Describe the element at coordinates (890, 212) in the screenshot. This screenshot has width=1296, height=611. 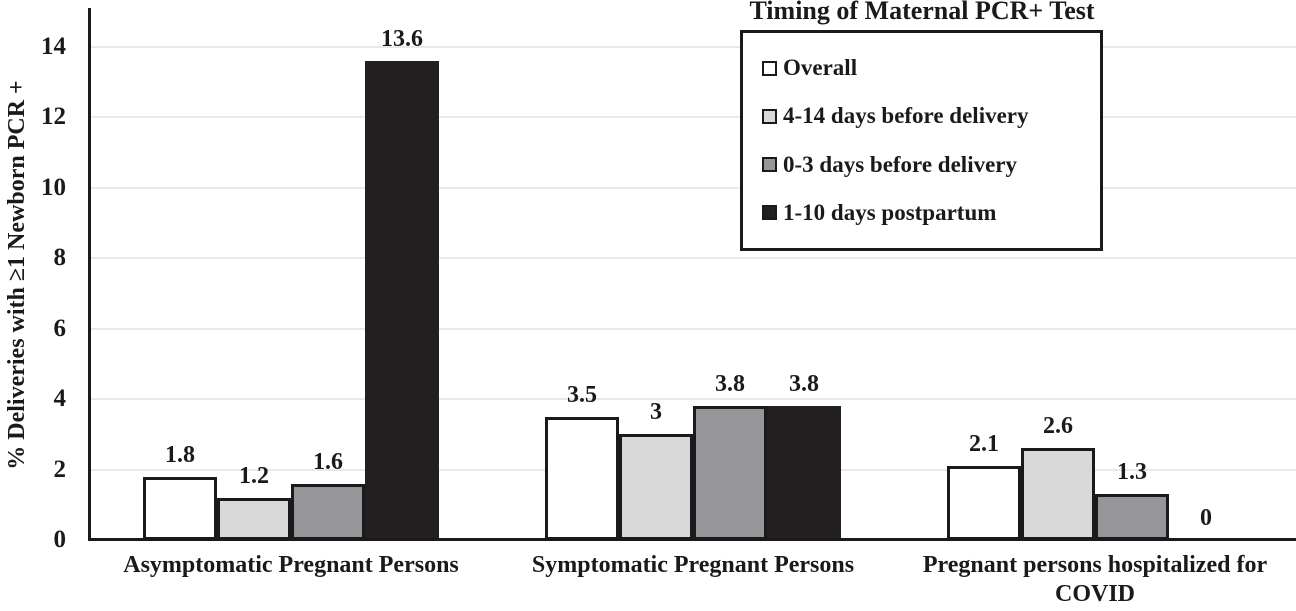
I see `legend-item-label: 1-10 days postpartum` at that location.